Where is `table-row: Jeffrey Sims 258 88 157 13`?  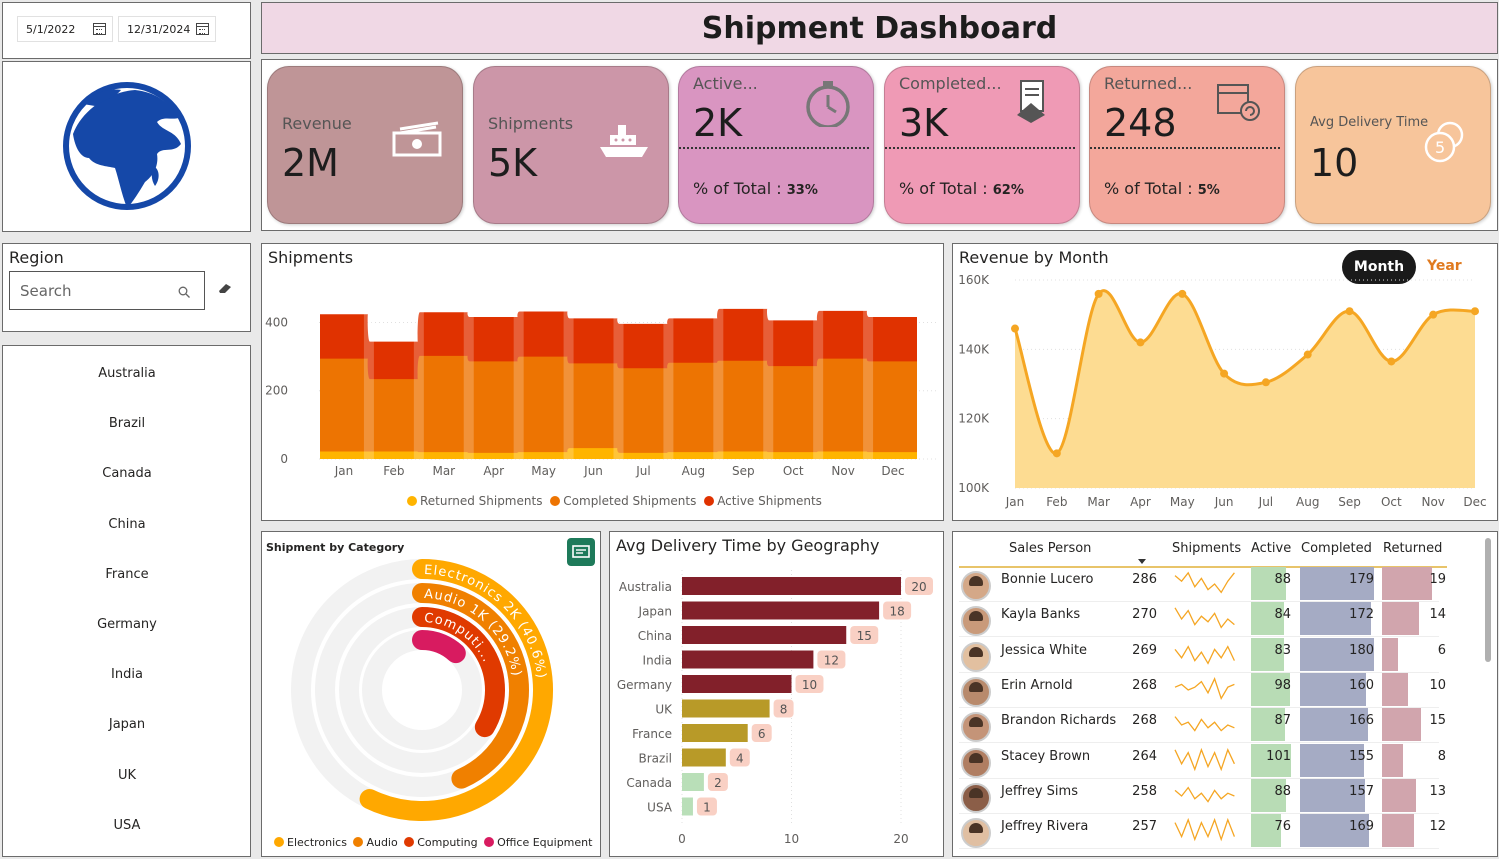 table-row: Jeffrey Sims 258 88 157 13 is located at coordinates (1202, 796).